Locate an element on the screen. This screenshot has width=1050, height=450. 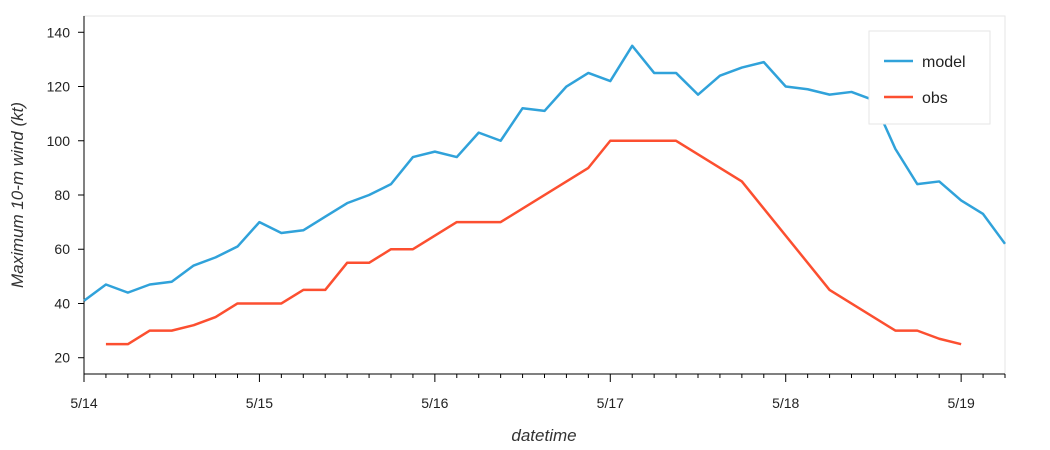
y-axis-title: Maximum 10-m wind (kt) is located at coordinates (17, 195).